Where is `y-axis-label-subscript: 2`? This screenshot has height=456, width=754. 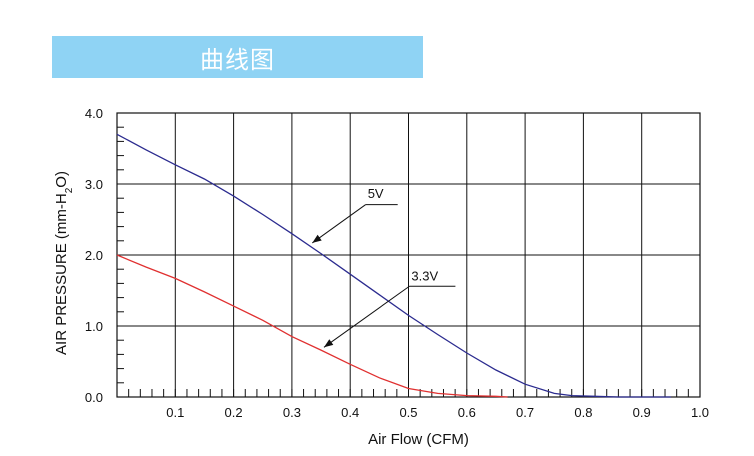
y-axis-label-subscript: 2 is located at coordinates (69, 190).